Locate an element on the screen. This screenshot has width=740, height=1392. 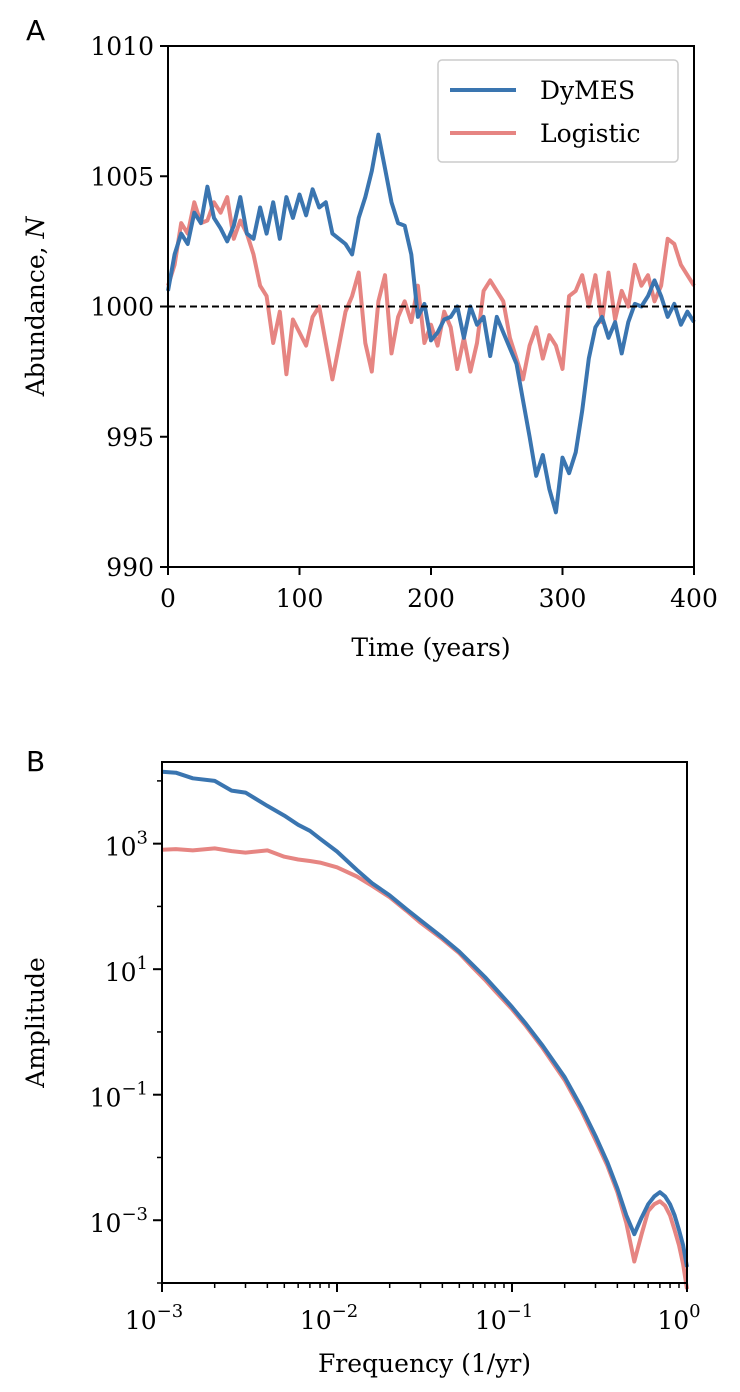
panel-a-letter: A is located at coordinates (35, 30).